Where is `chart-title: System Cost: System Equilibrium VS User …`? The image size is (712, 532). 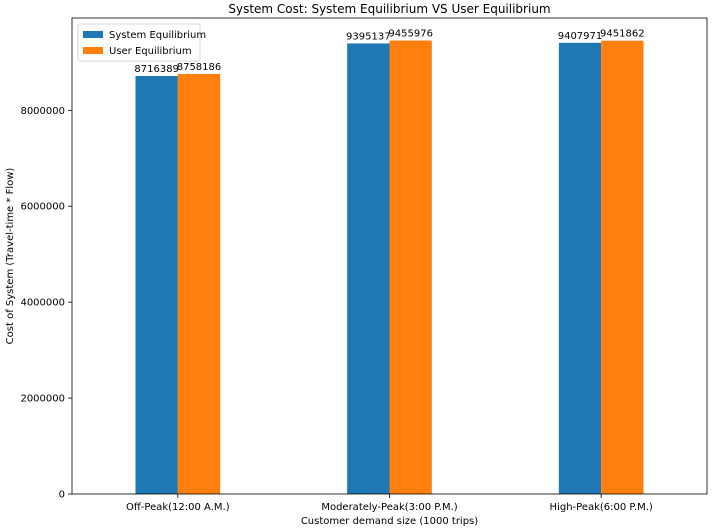 chart-title: System Cost: System Equilibrium VS User … is located at coordinates (389, 9).